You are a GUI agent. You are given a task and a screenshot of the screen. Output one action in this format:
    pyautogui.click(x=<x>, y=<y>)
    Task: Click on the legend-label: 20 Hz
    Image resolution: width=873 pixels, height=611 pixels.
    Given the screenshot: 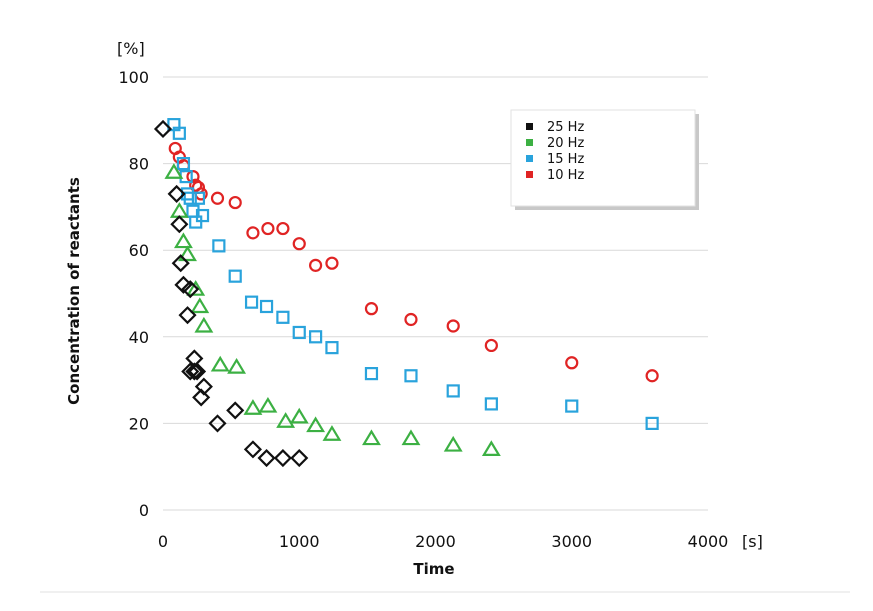 What is the action you would take?
    pyautogui.click(x=565, y=143)
    